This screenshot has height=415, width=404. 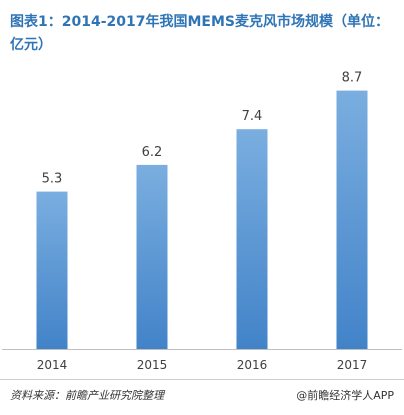 I want to click on bar-2017, so click(x=352, y=219).